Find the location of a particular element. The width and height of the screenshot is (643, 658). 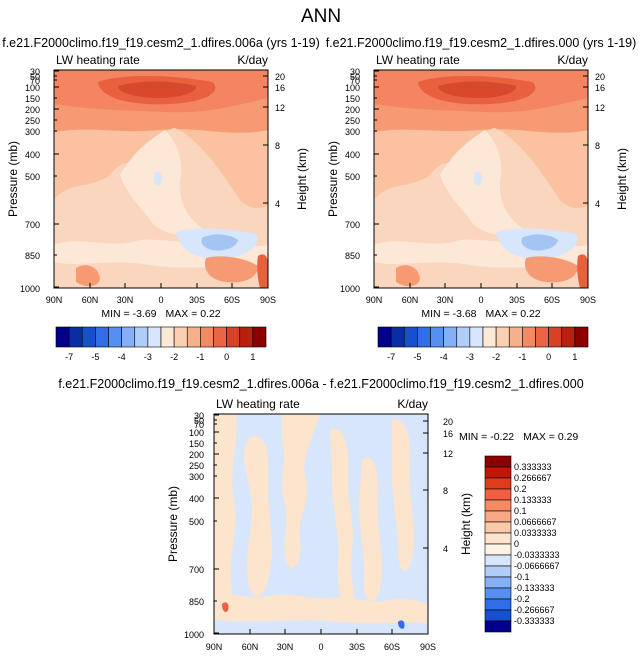

cbar-diff-label: 0.266667 is located at coordinates (533, 478).